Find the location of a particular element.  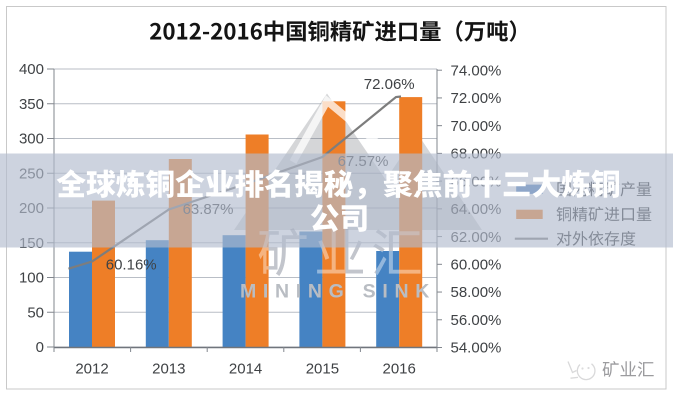

svg-text: 100 is located at coordinates (31, 278).